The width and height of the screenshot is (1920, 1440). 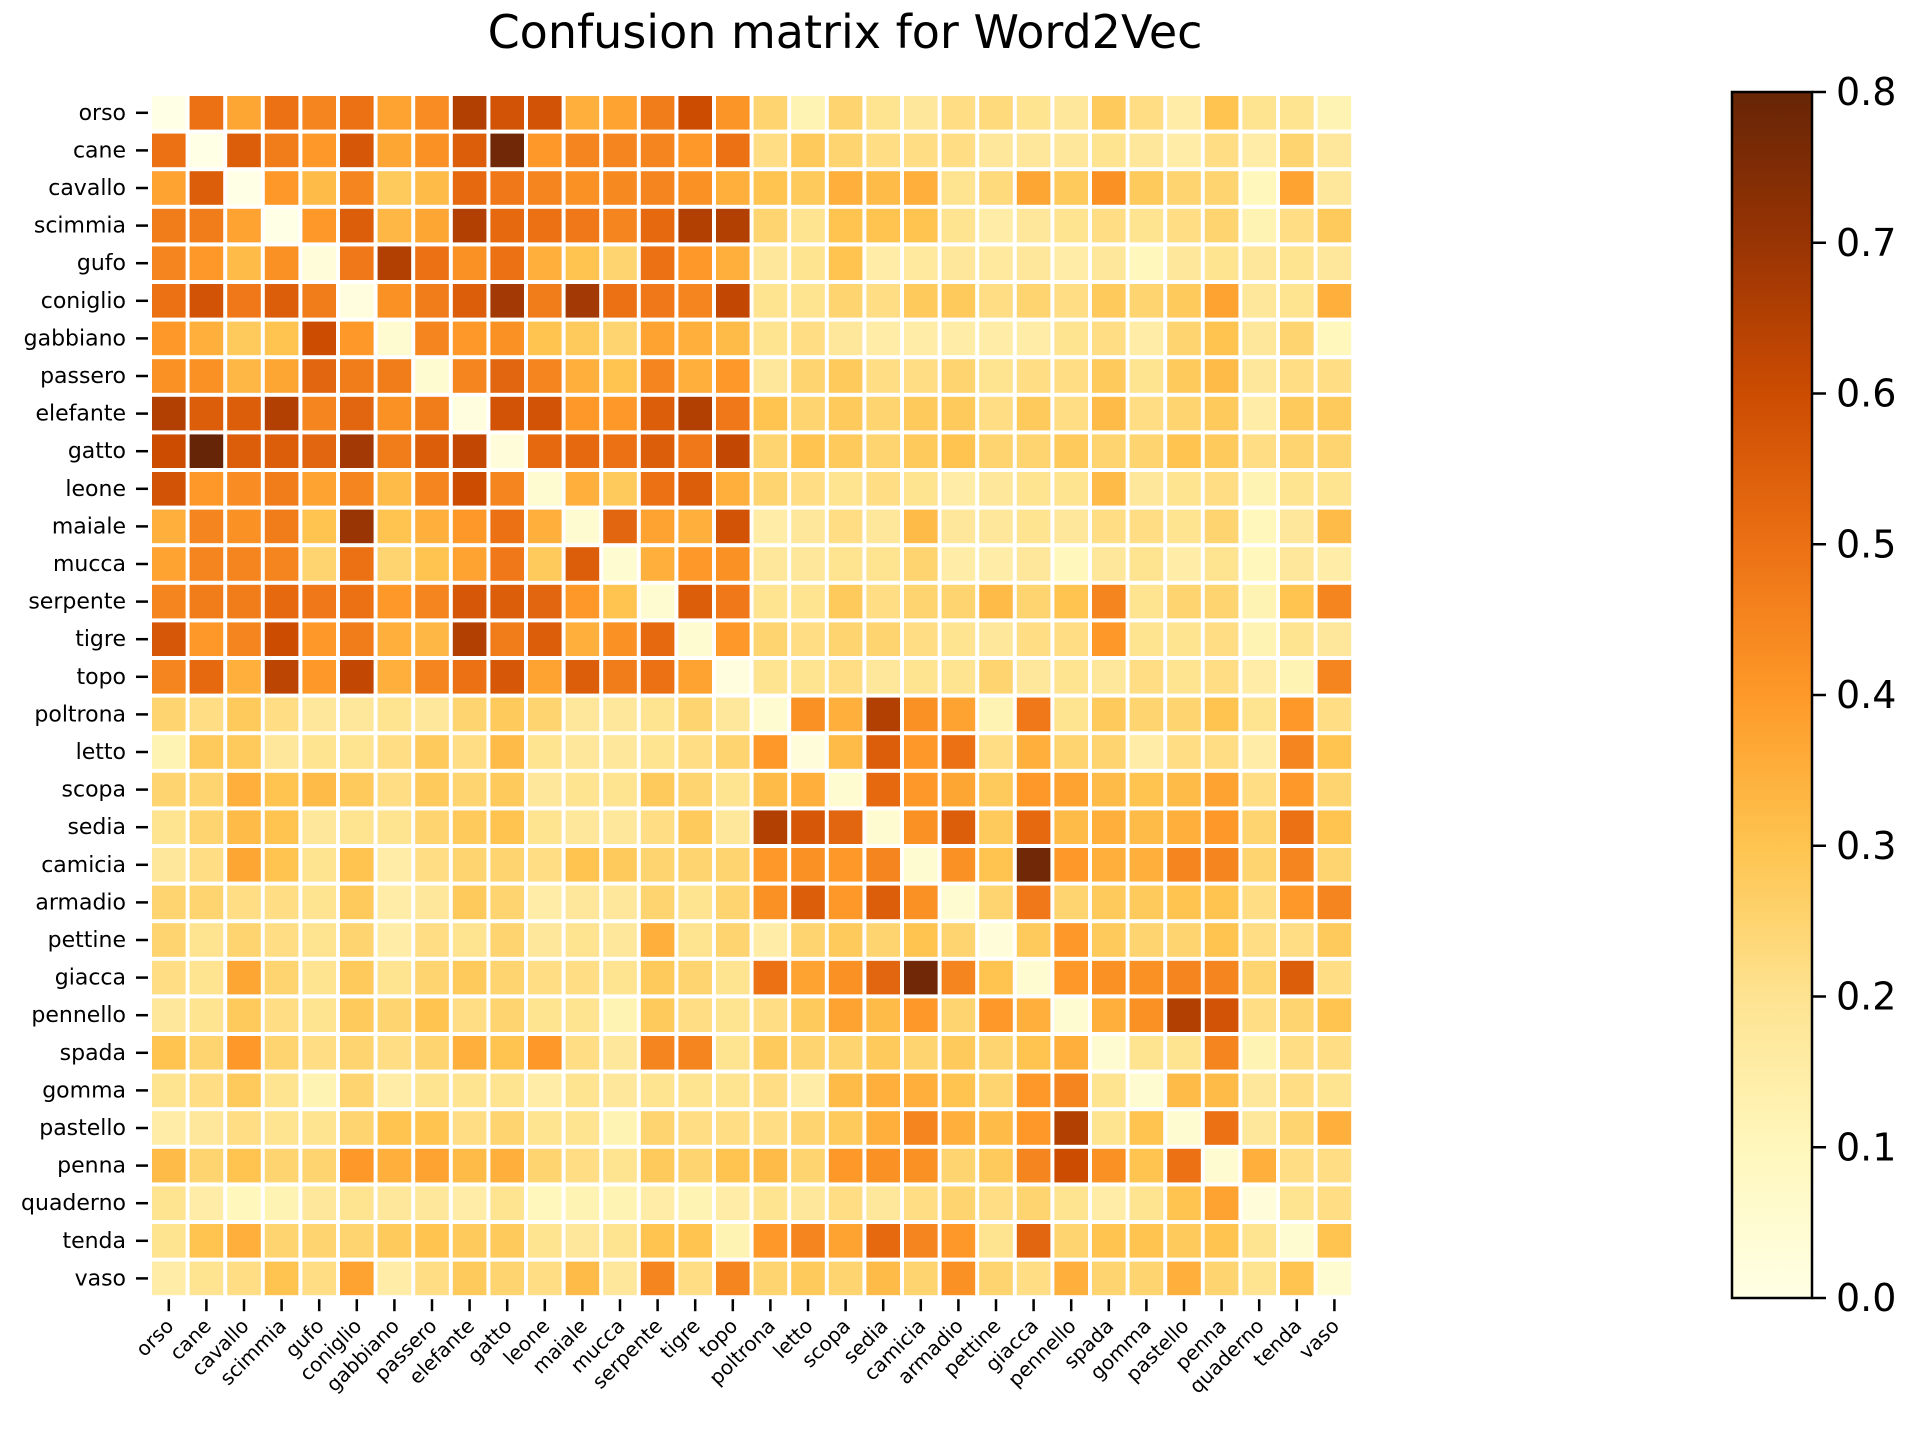 I want to click on cell-elefante-scopa, so click(x=845, y=413).